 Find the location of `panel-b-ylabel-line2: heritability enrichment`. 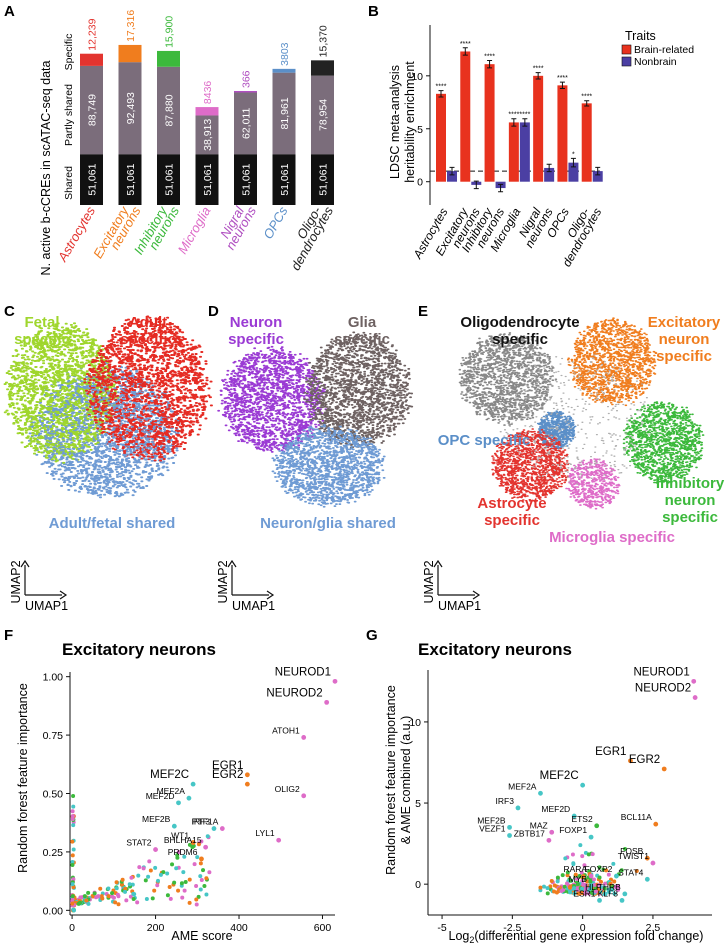

panel-b-ylabel-line2: heritability enrichment is located at coordinates (410, 122).